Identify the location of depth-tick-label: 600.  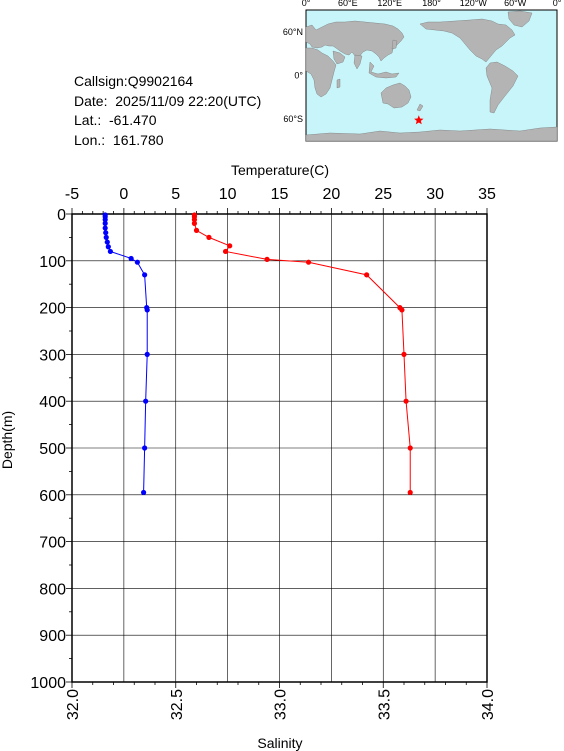
(52, 496).